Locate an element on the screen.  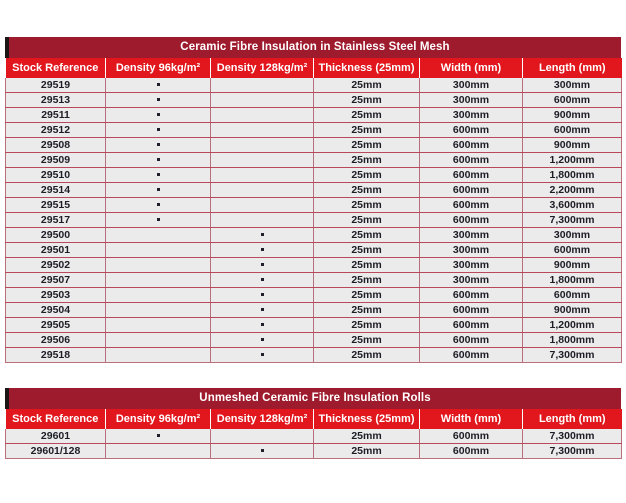
table-row: 29517 25mm 600mm 7,300mm is located at coordinates (313, 220).